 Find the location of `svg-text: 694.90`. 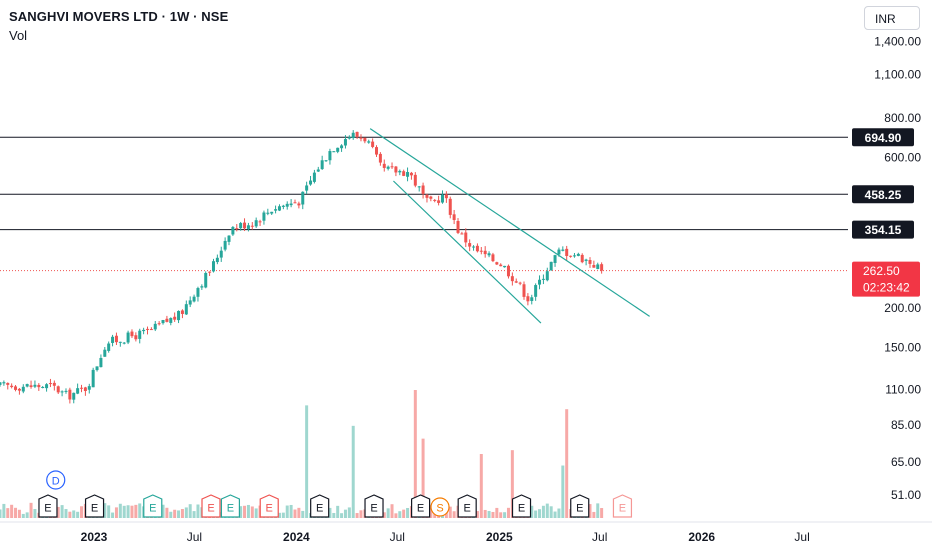

svg-text: 694.90 is located at coordinates (883, 138).